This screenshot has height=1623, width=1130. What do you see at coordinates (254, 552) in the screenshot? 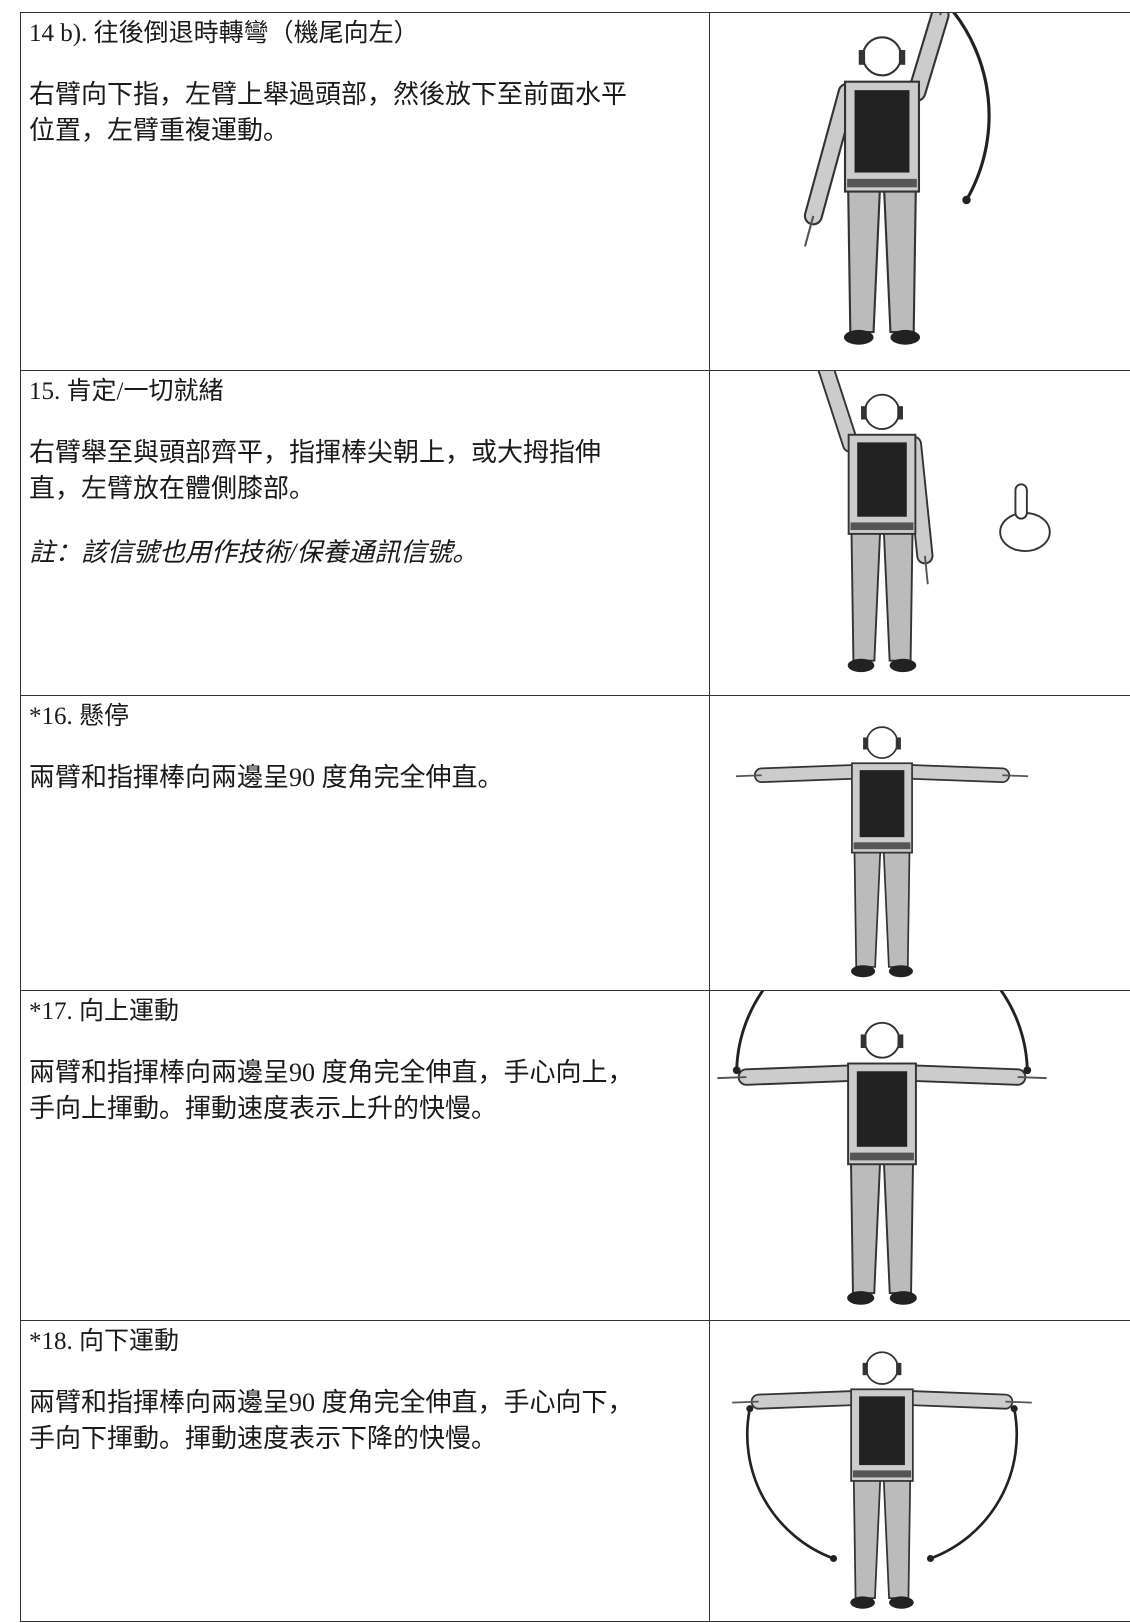
I see `note: 註：該信號也用作技術/保養通訊信號。` at bounding box center [254, 552].